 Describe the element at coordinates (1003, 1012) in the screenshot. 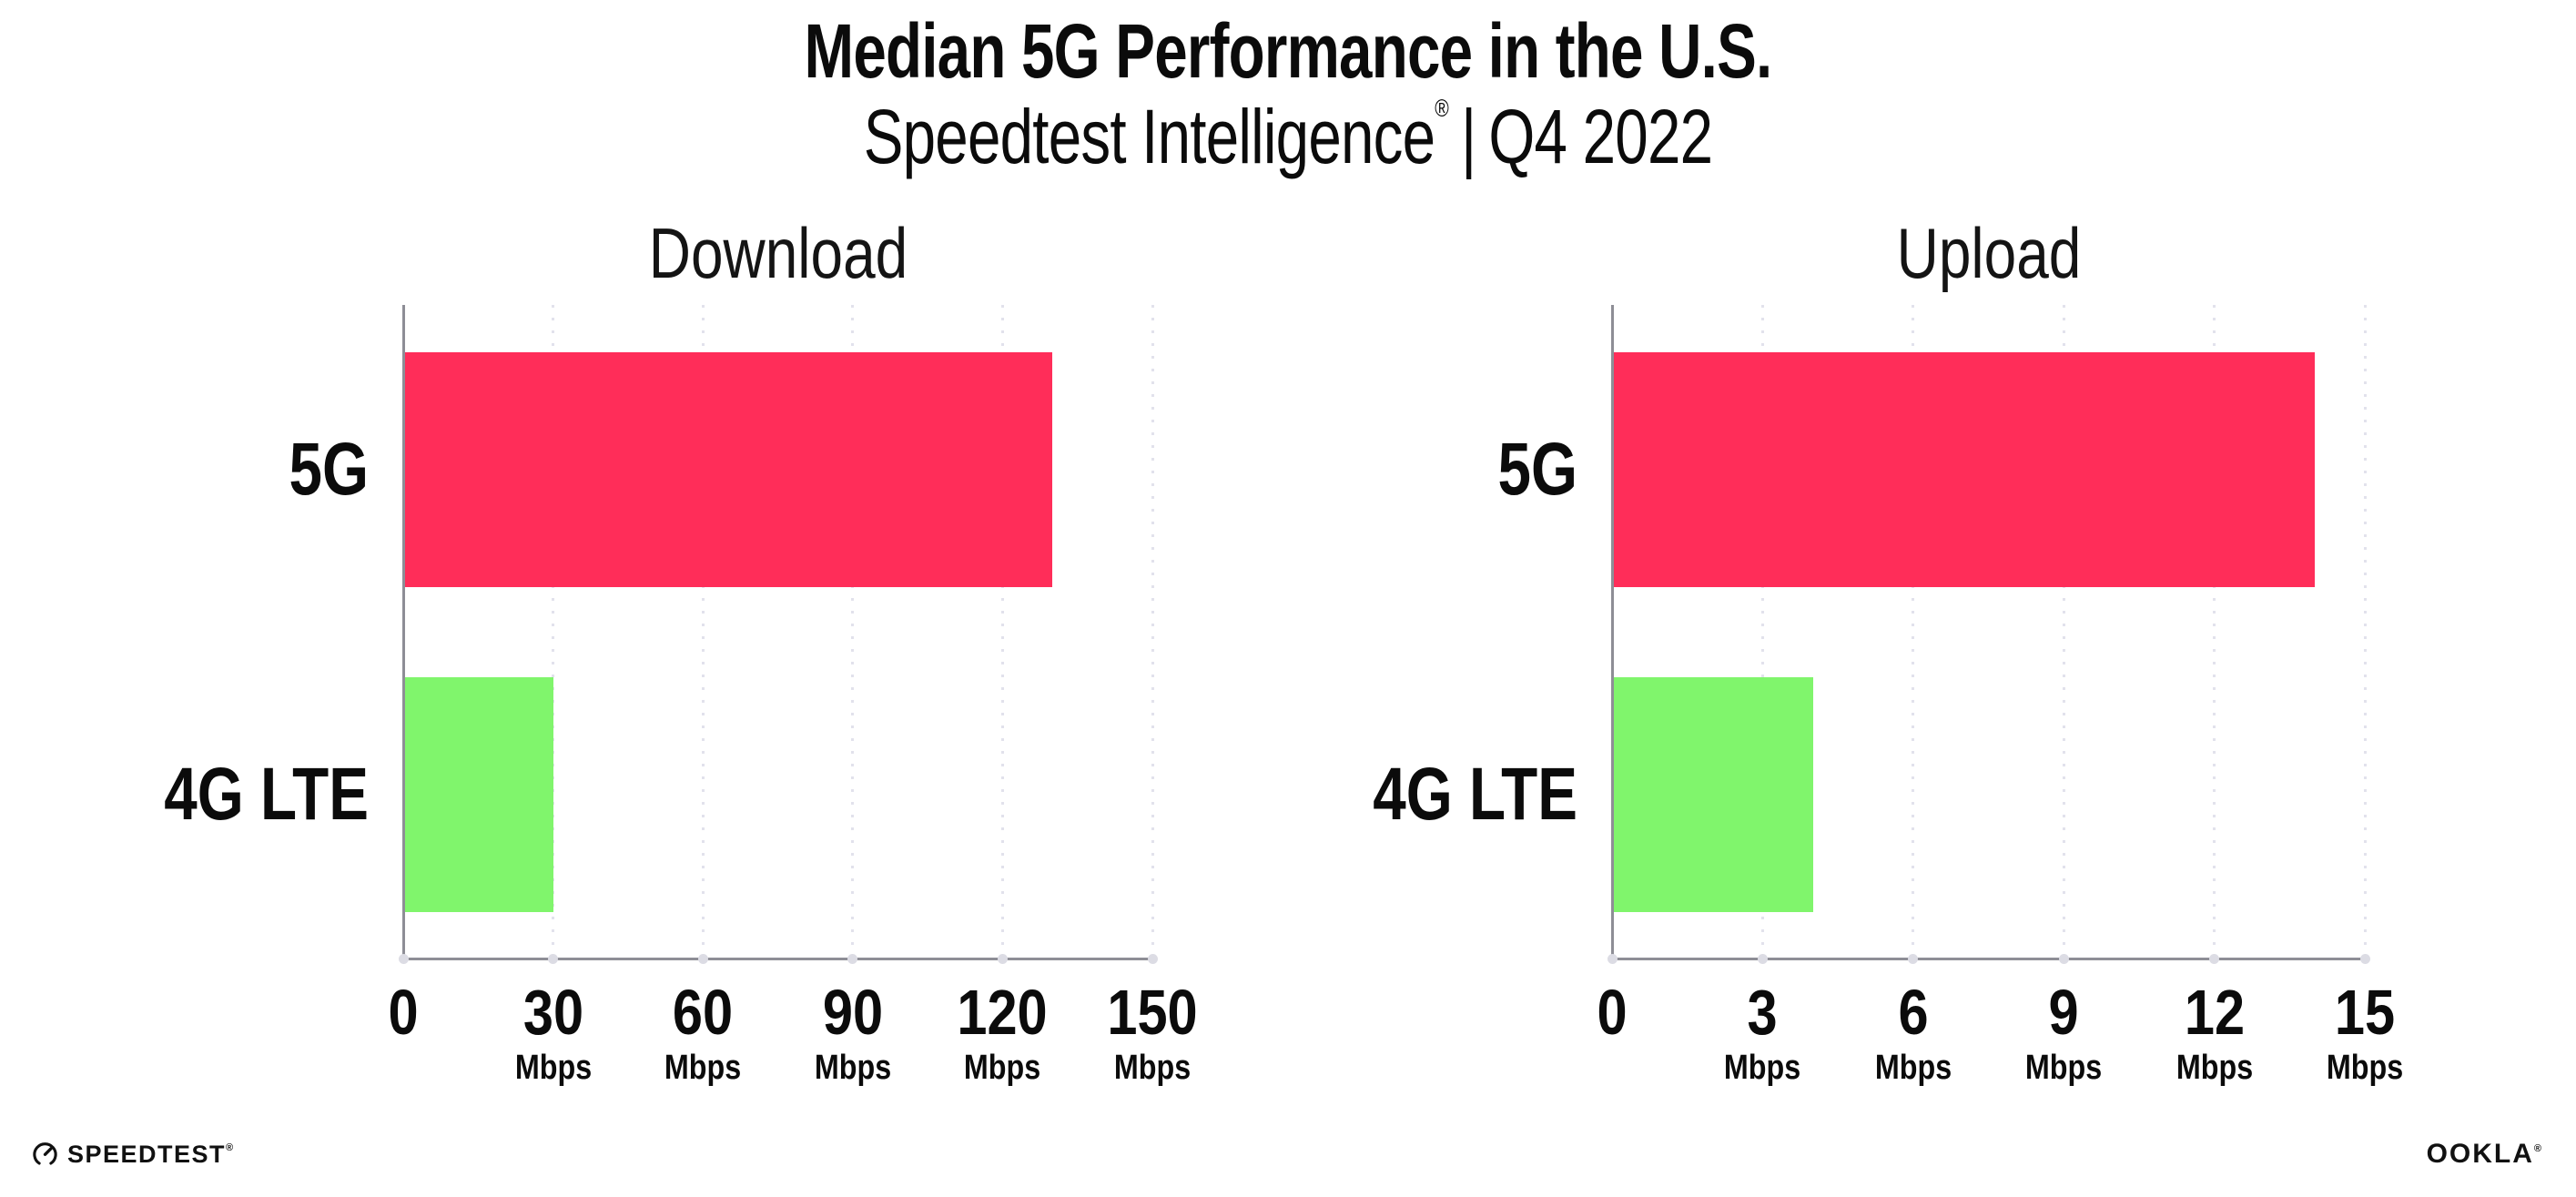

I see `tick-label-120: 120` at that location.